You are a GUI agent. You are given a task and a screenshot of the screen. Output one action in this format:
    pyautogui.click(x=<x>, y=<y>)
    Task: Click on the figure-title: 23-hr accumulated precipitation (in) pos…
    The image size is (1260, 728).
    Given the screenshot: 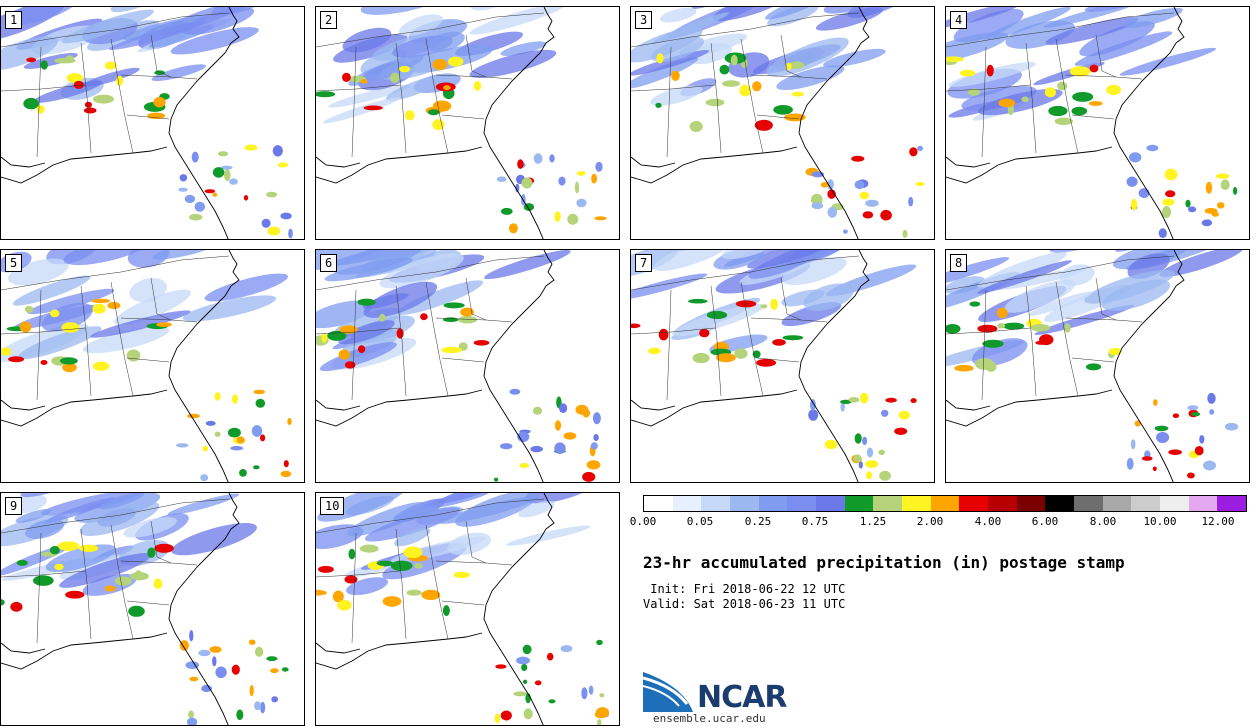 What is the action you would take?
    pyautogui.click(x=884, y=562)
    